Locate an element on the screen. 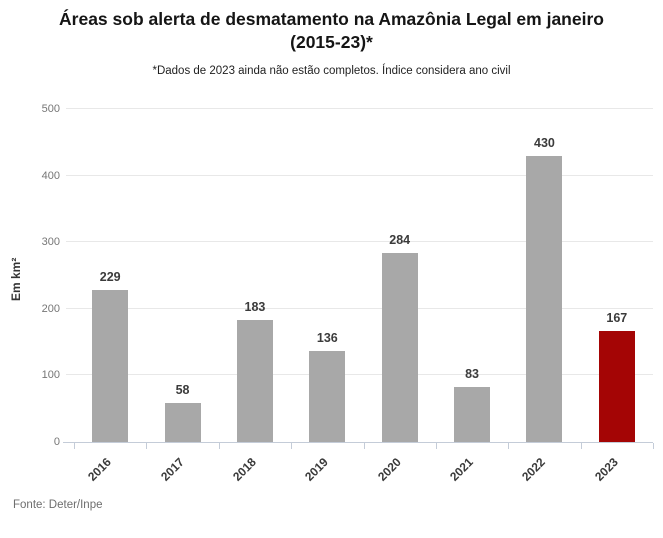  x-tick-label-2019: 2019 is located at coordinates (317, 469).